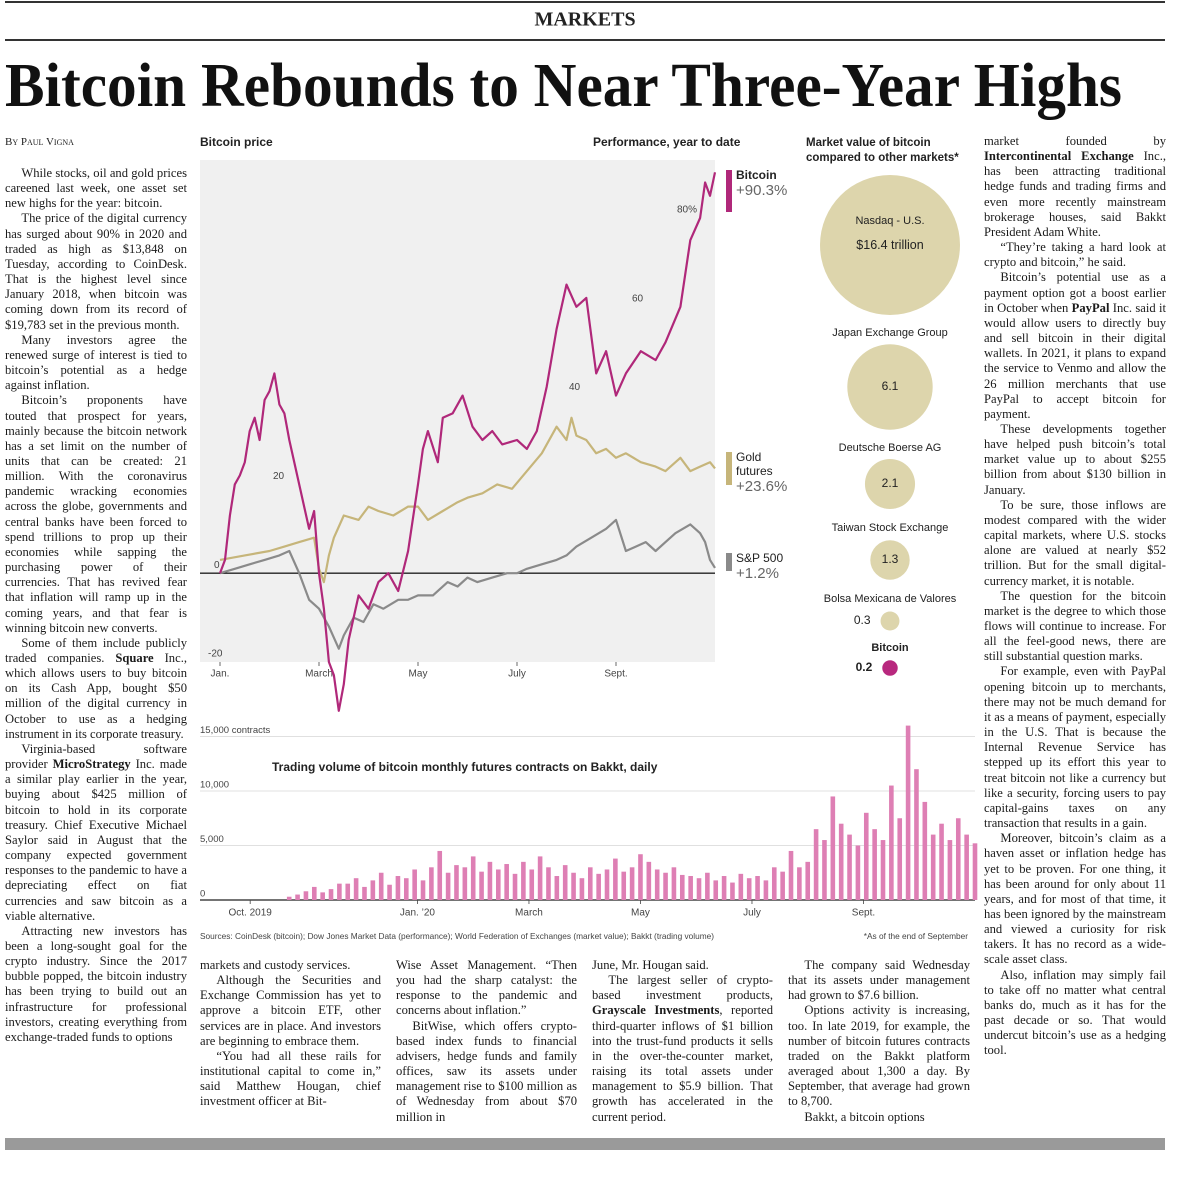 The height and width of the screenshot is (1181, 1181). What do you see at coordinates (754, 464) in the screenshot?
I see `legend-name: Gold futures` at bounding box center [754, 464].